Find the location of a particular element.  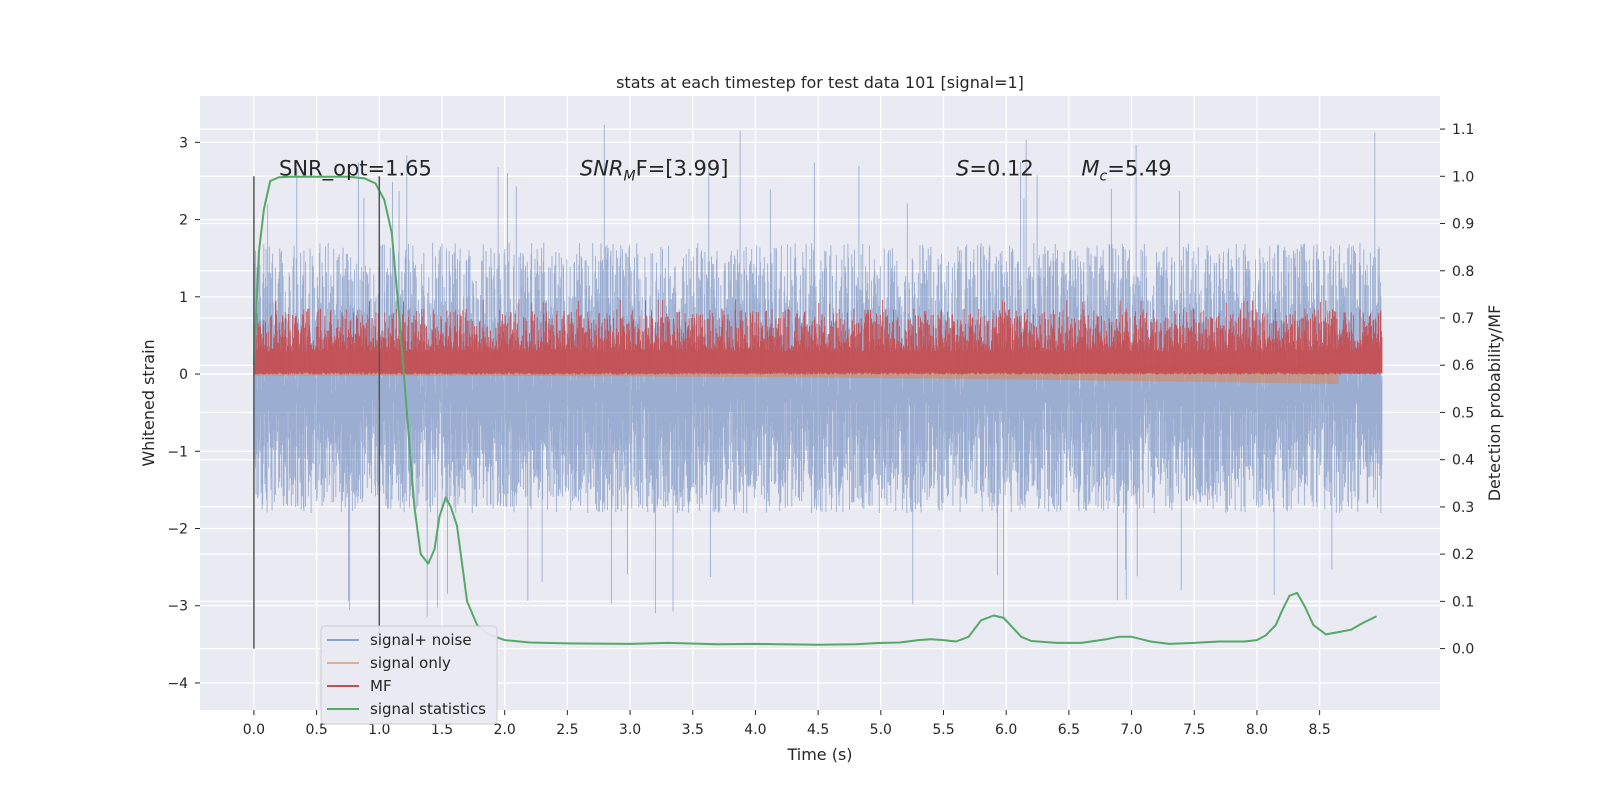

x-tick-label: 4.0 is located at coordinates (755, 730).